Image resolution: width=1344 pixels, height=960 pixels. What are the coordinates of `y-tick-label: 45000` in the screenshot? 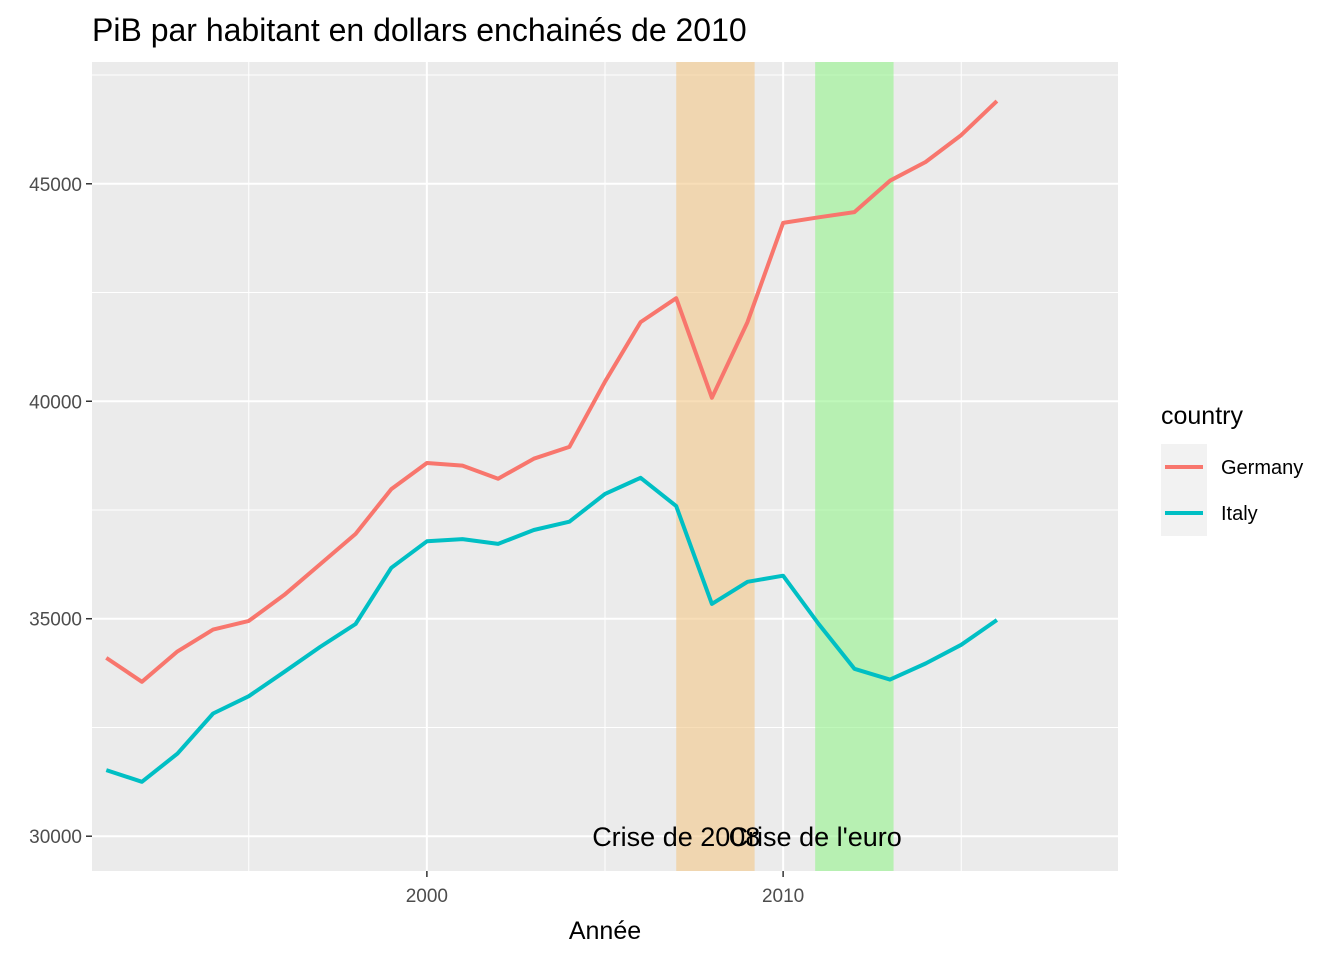 It's located at (55, 185).